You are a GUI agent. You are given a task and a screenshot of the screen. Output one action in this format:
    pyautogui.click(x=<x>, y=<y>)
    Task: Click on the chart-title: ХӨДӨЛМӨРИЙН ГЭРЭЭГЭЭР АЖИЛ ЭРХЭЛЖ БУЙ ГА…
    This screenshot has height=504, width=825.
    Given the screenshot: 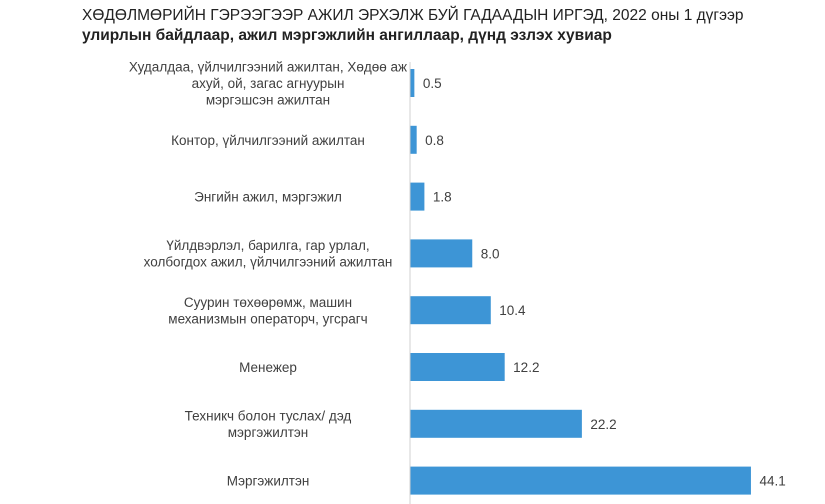 What is the action you would take?
    pyautogui.click(x=447, y=26)
    